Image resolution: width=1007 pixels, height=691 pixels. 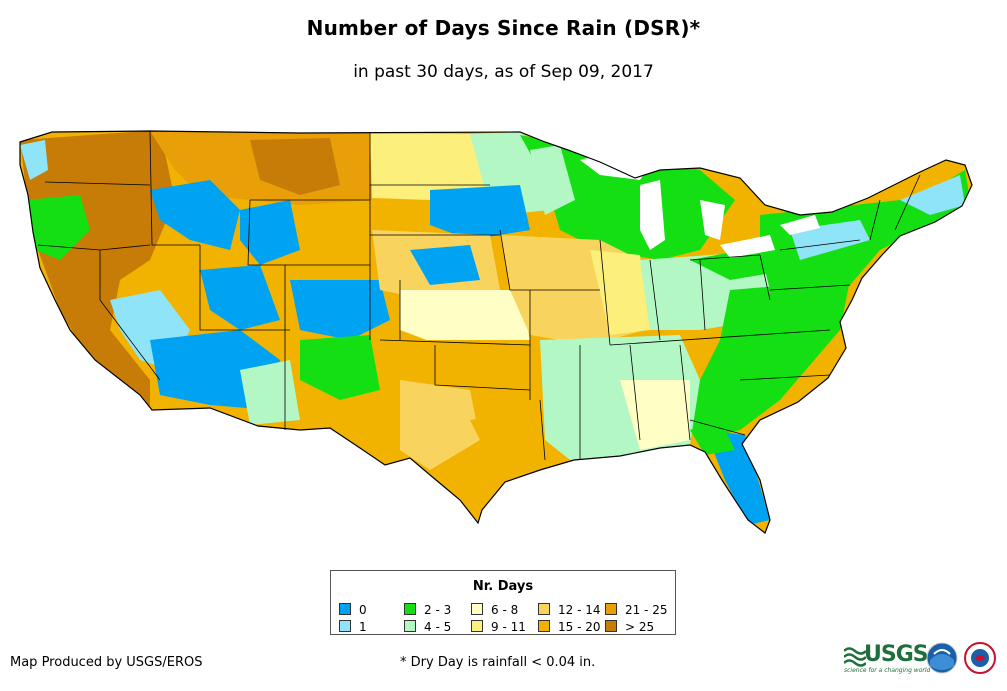 I want to click on legend-label: > 25, so click(x=640, y=627).